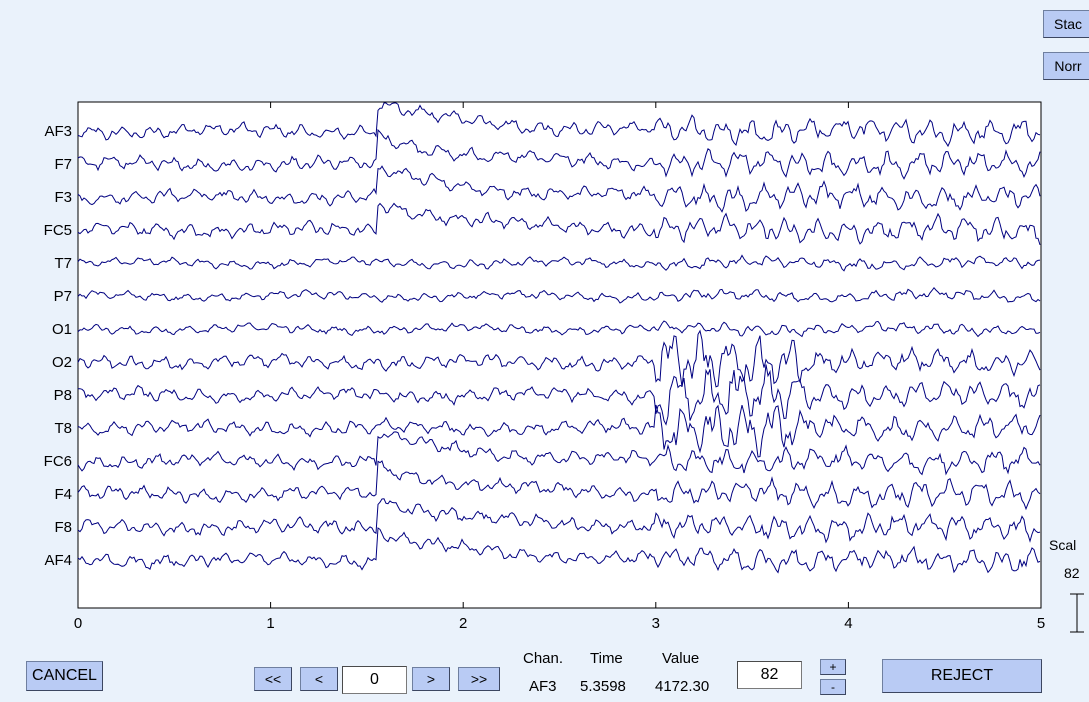 The height and width of the screenshot is (702, 1089). Describe the element at coordinates (63, 494) in the screenshot. I see `channel-label-f4: F4` at that location.